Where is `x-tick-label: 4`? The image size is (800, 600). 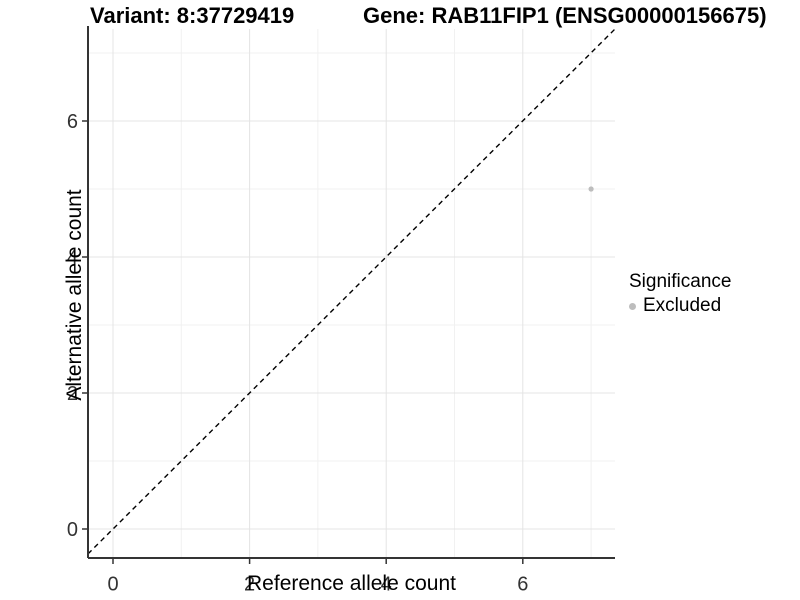
x-tick-label: 4 is located at coordinates (386, 585).